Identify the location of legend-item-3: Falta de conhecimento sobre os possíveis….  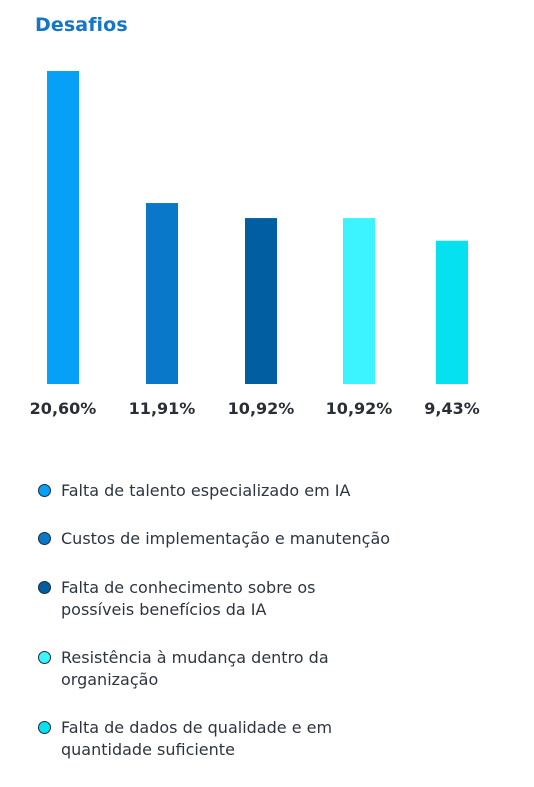
(273, 599).